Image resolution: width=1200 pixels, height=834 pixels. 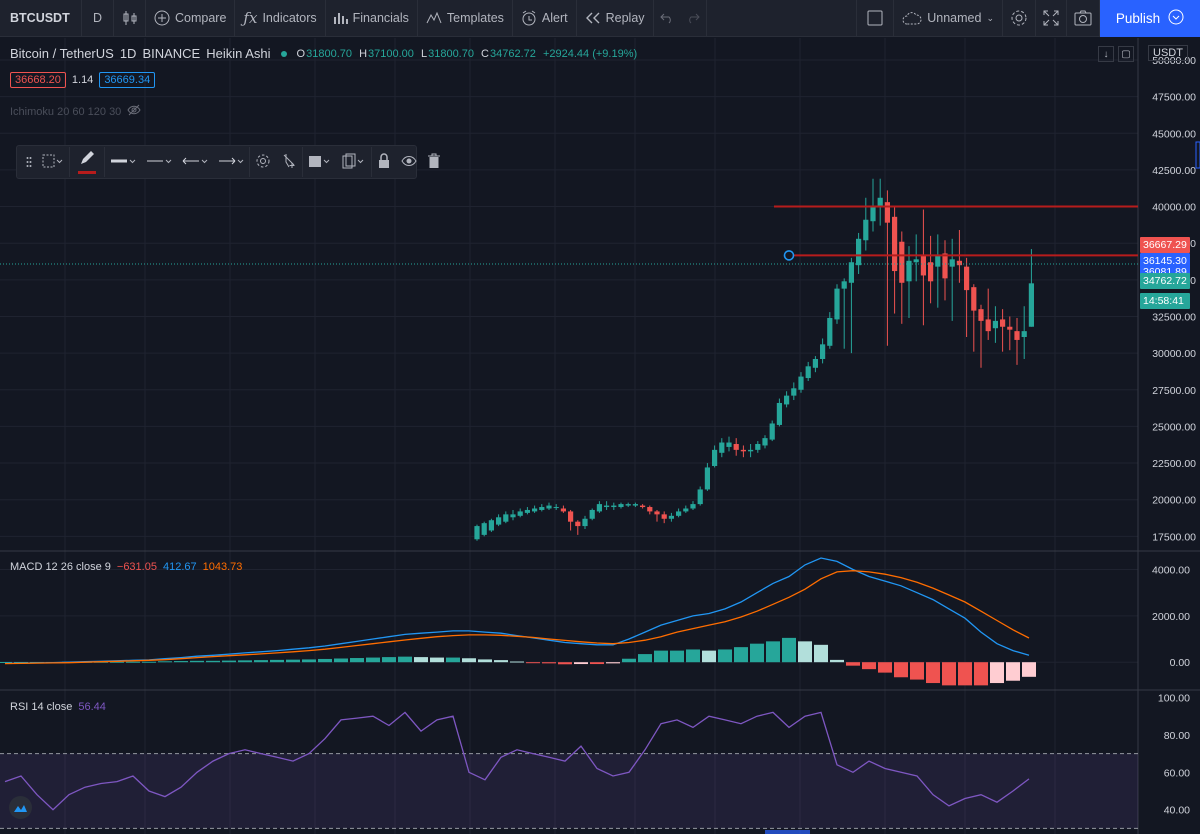 What do you see at coordinates (1177, 773) in the screenshot?
I see `rsi-tick-label: 60.00` at bounding box center [1177, 773].